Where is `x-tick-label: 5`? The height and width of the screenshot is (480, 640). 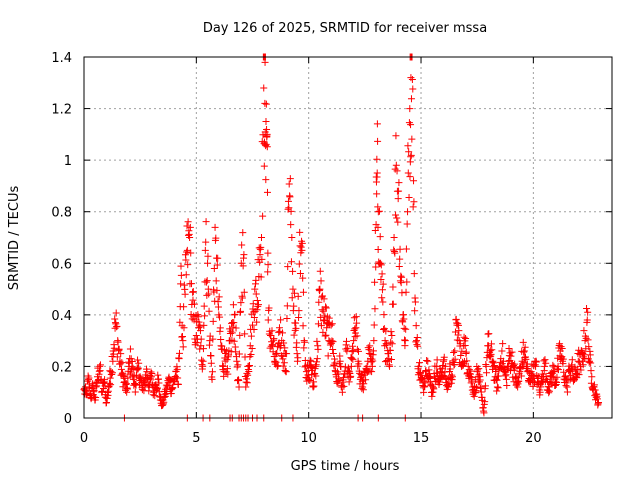 x-tick-label: 5 is located at coordinates (196, 438).